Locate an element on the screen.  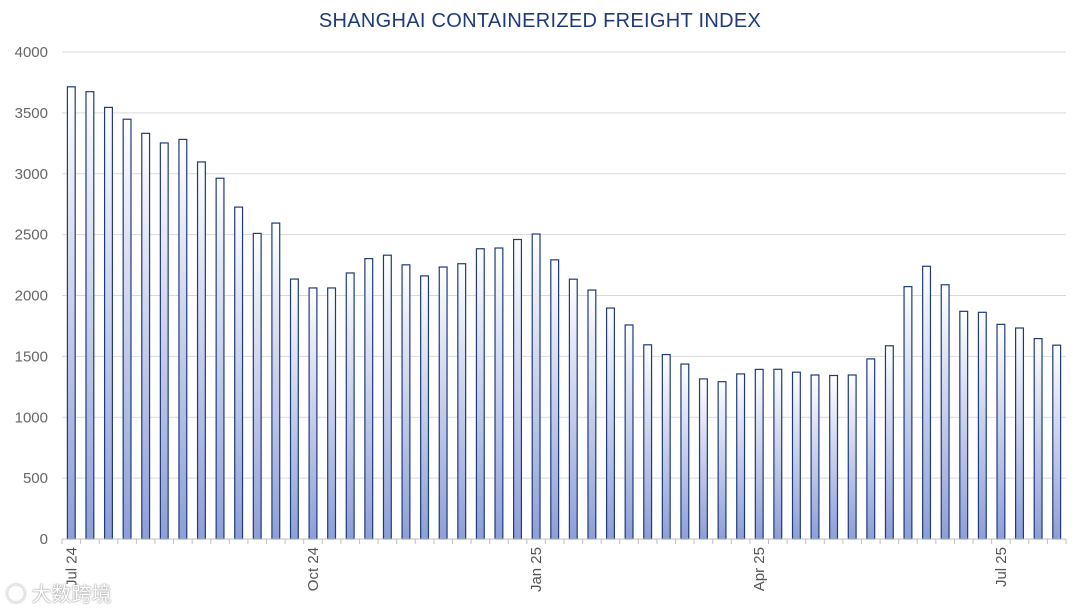
x-axis-ticks: Jul 24 Oct 24 Jan 25 Apr 25 Jul 25 is located at coordinates (536, 569).